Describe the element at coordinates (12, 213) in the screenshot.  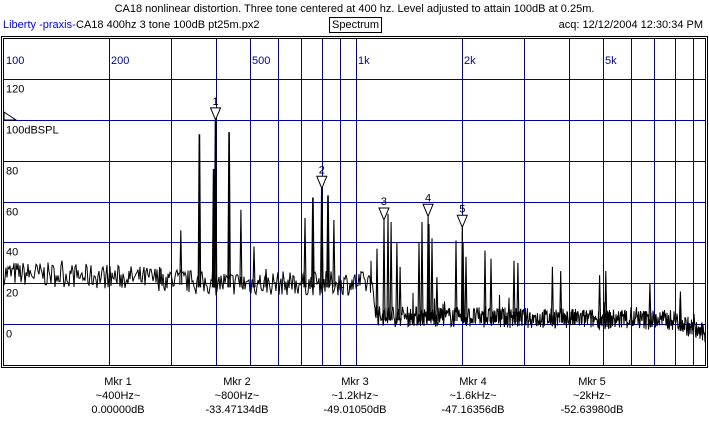
I see `y-tick-label: 60` at that location.